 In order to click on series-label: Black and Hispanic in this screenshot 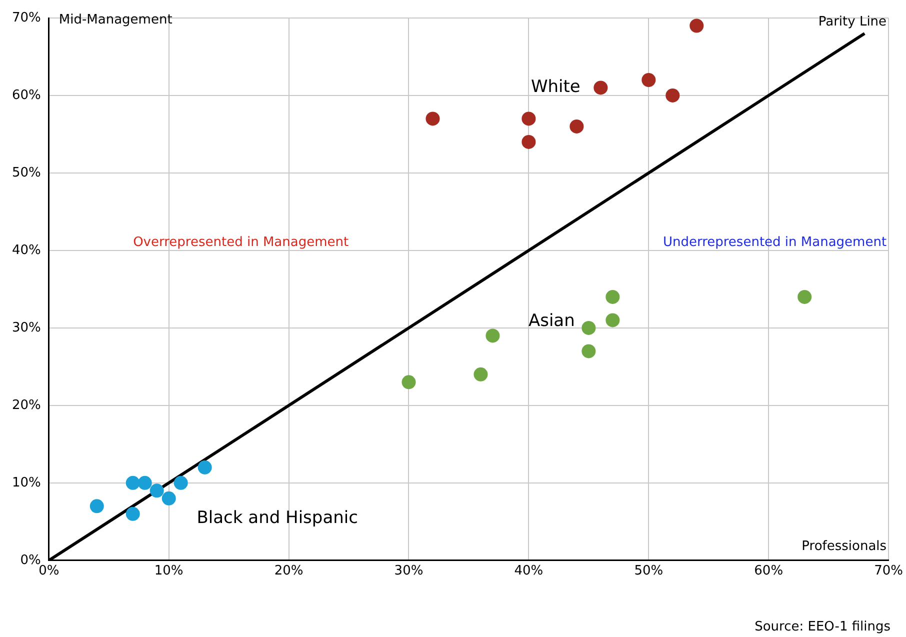, I will do `click(277, 518)`.